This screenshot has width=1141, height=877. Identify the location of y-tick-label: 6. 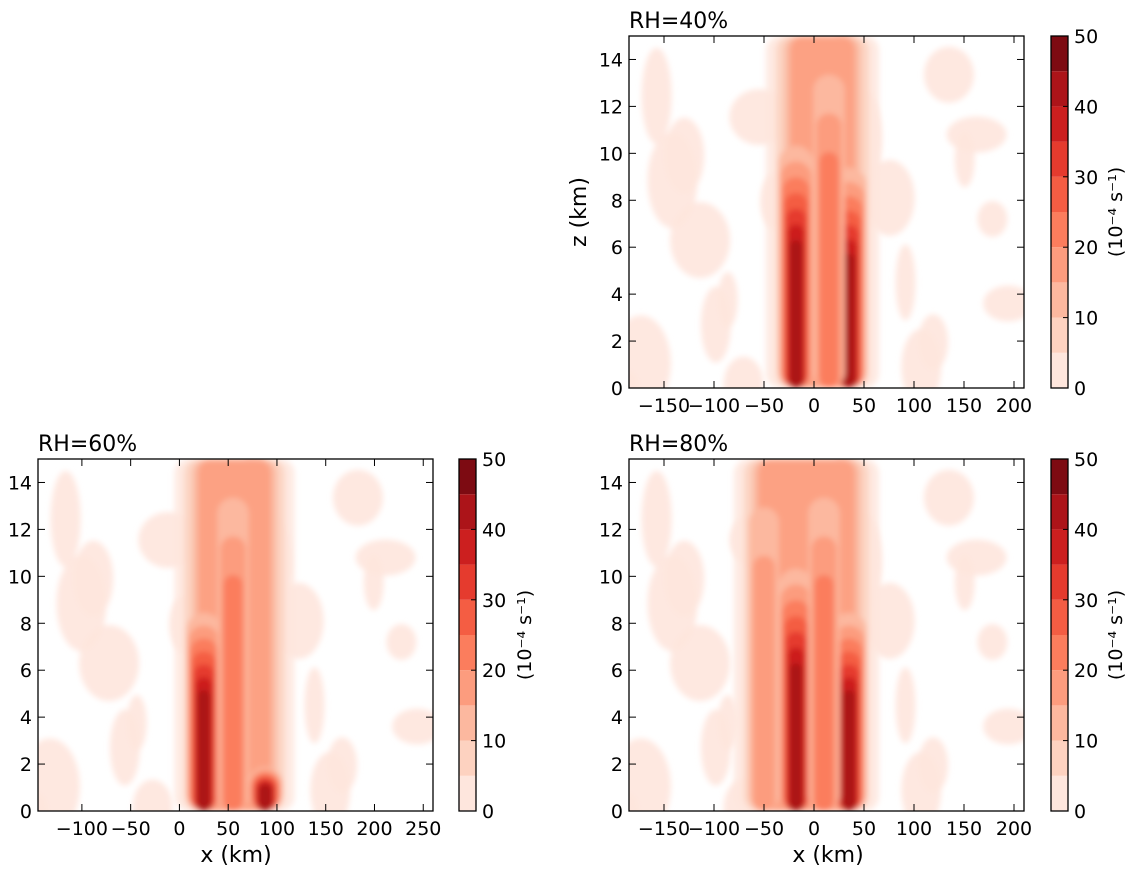
(617, 248).